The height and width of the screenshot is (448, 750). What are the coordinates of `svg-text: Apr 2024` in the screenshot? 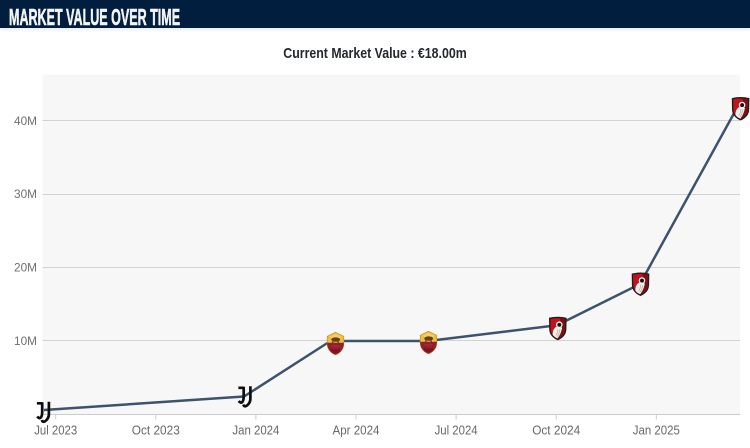 It's located at (356, 430).